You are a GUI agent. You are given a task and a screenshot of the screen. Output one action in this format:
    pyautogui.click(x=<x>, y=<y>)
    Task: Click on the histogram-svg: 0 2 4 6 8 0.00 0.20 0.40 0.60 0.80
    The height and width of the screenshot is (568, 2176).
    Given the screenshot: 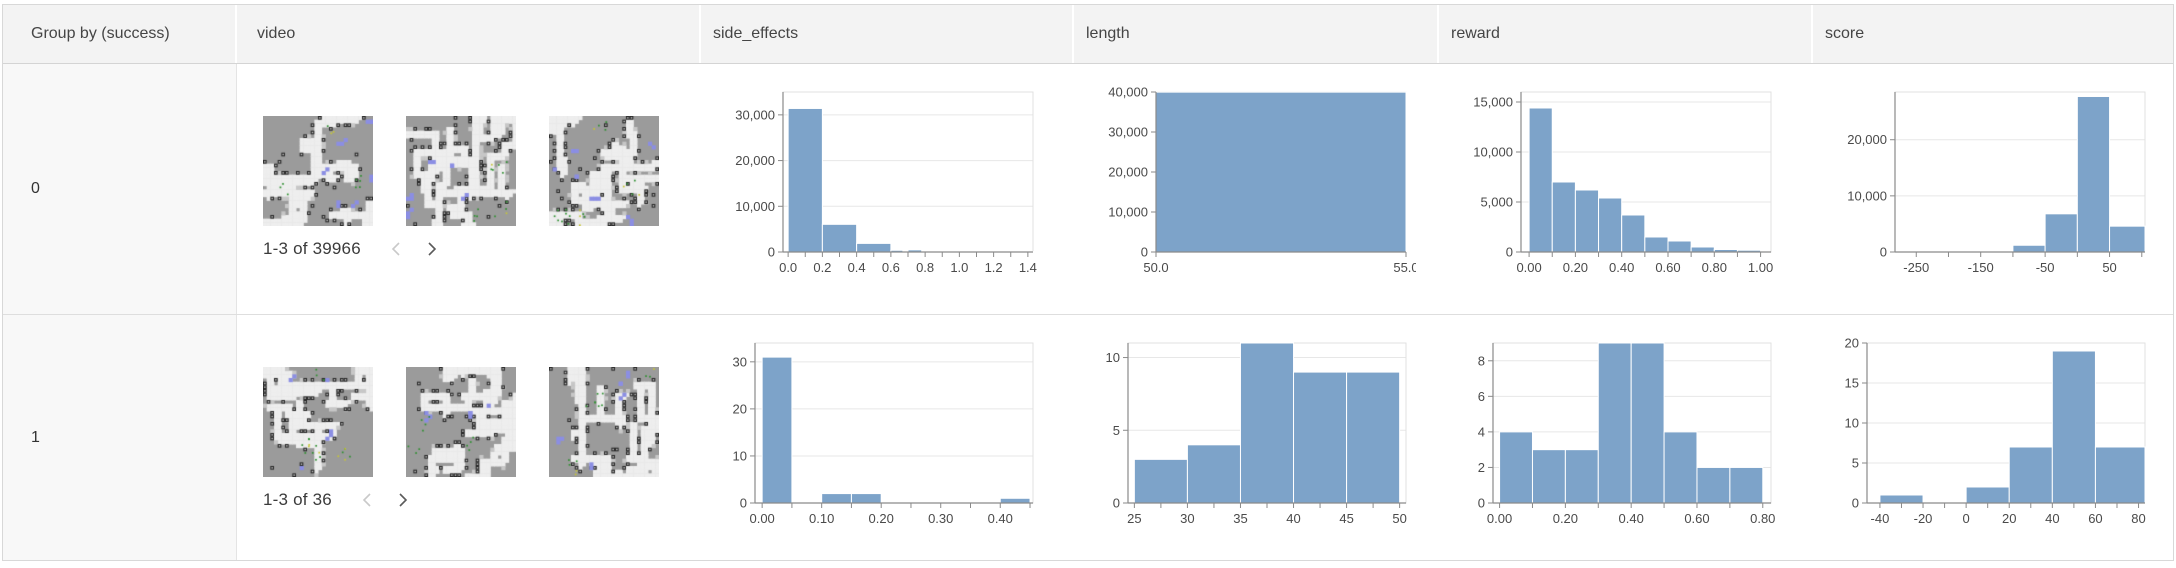 What is the action you would take?
    pyautogui.click(x=1626, y=434)
    